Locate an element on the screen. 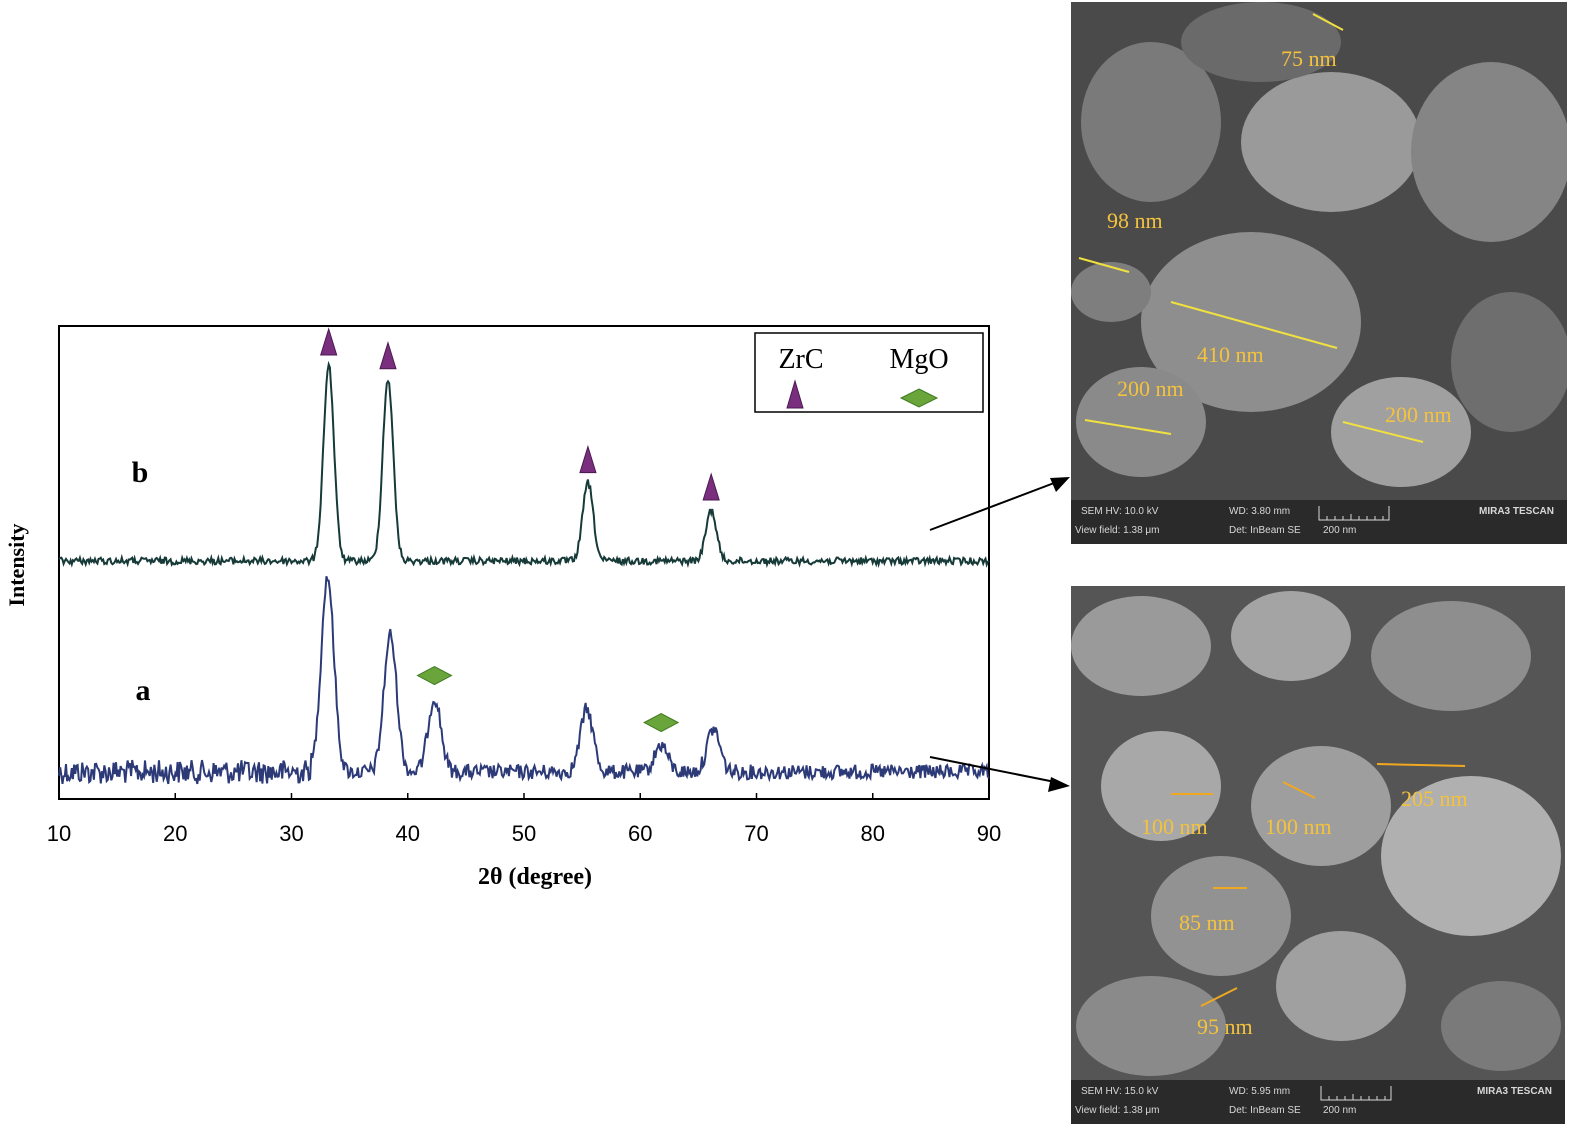  x-tick-label: 70 is located at coordinates (756, 833).